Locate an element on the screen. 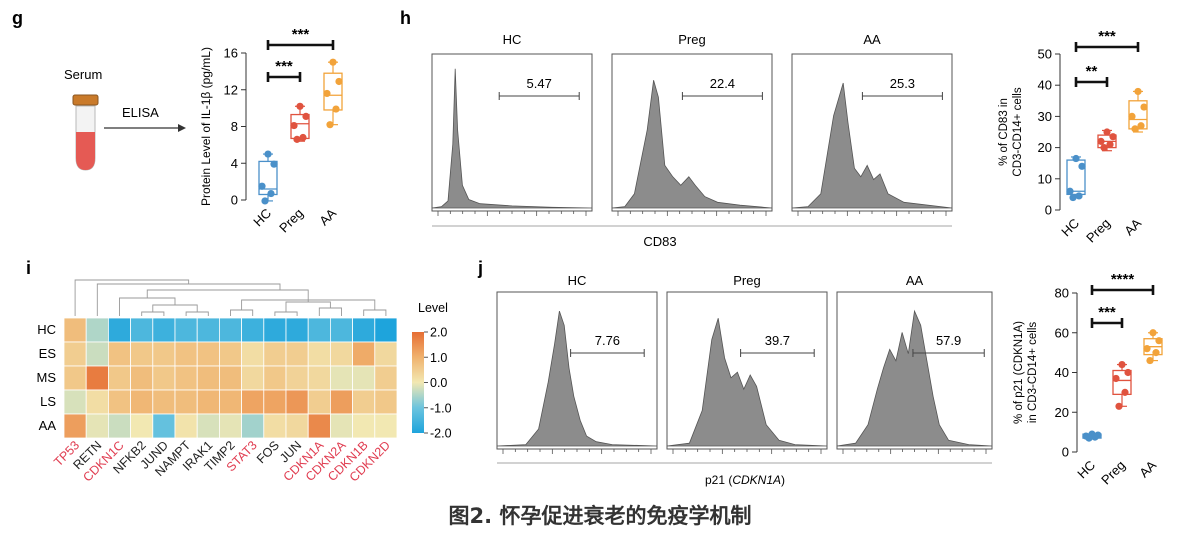 The image size is (1200, 539). y-tick-label: 80 is located at coordinates (1062, 293).